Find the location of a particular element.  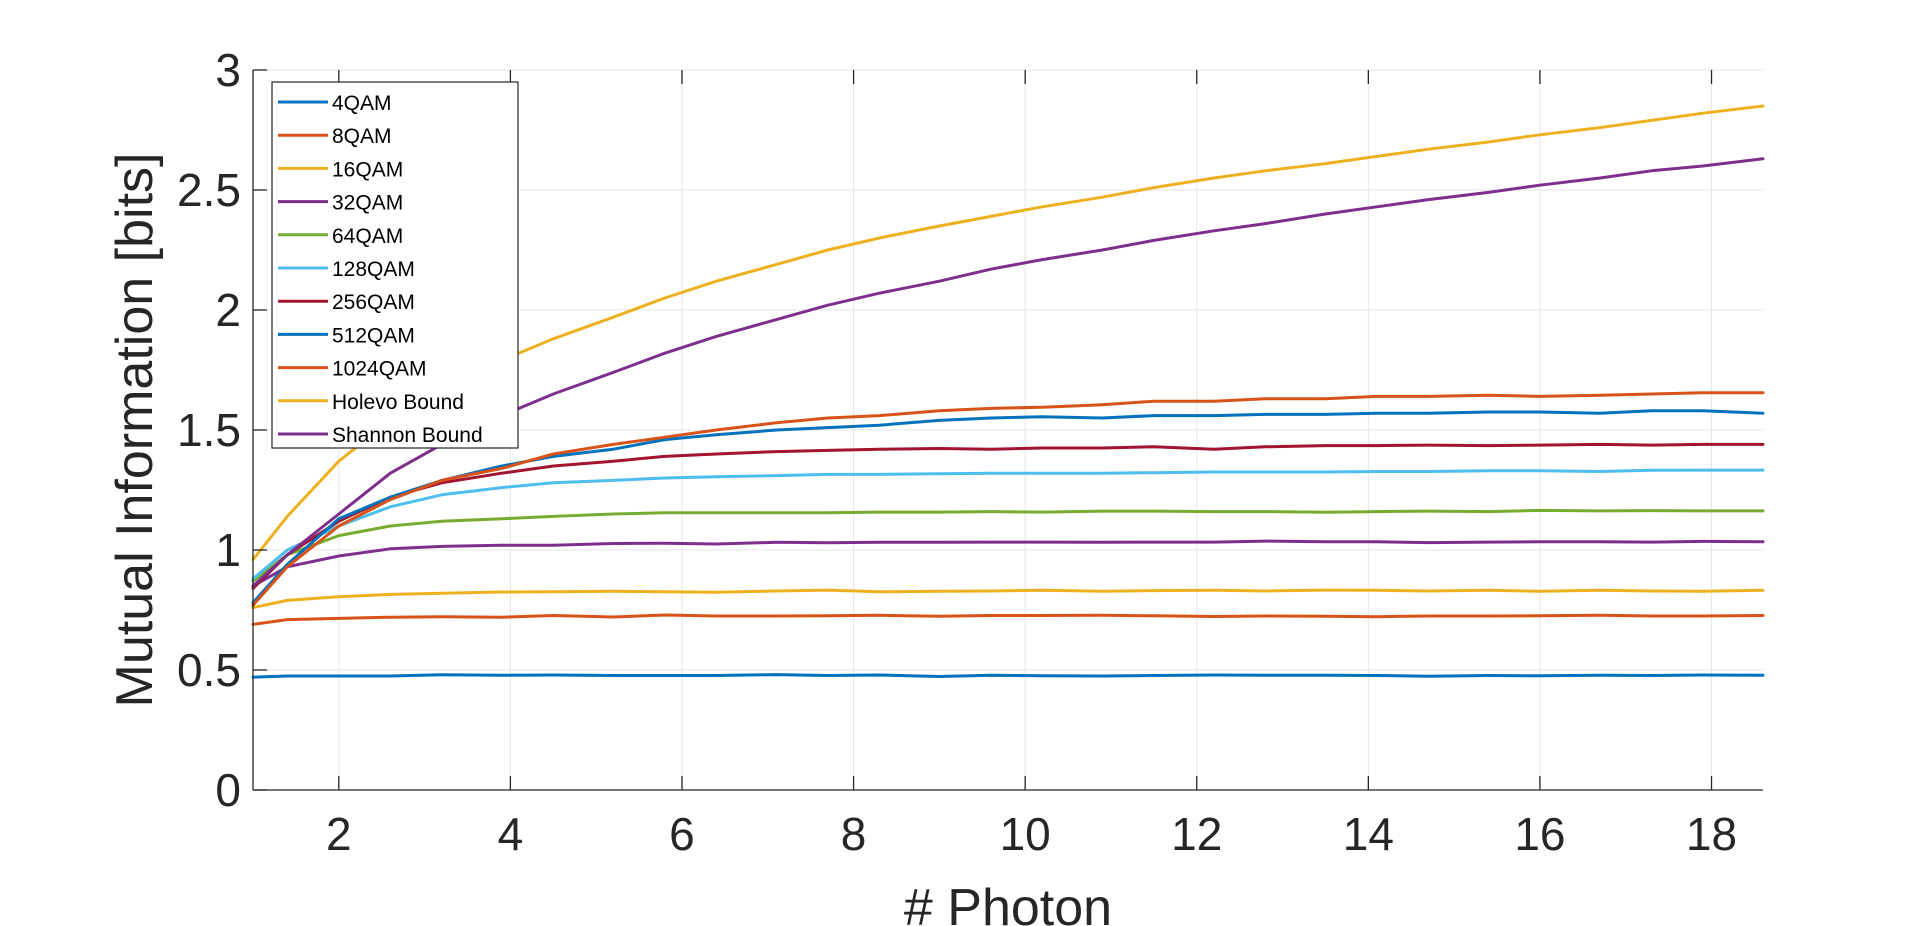

legend-label: 128QAM is located at coordinates (373, 269).